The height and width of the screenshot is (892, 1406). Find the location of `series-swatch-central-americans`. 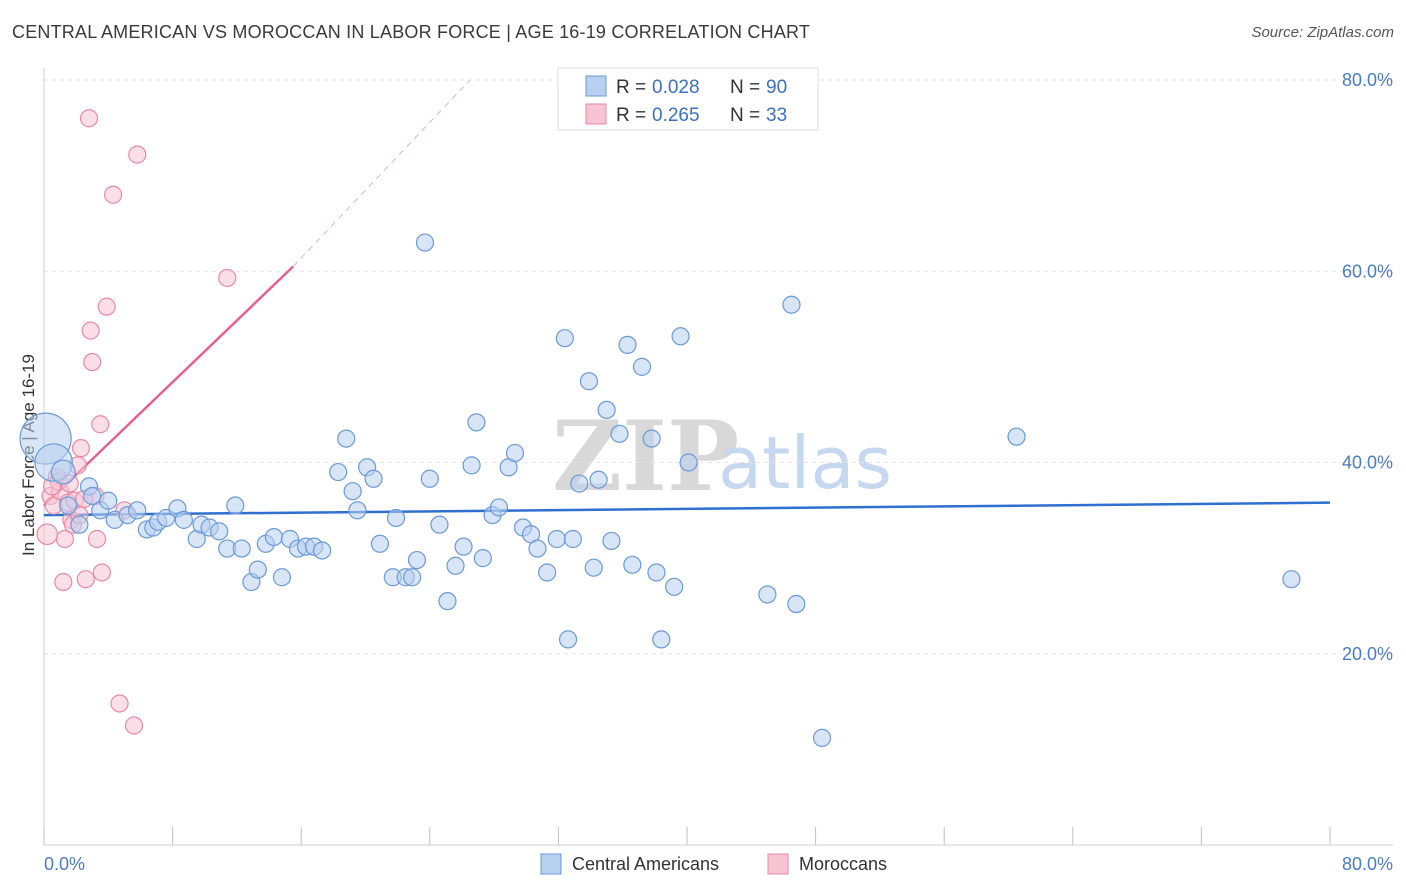

series-swatch-central-americans is located at coordinates (551, 864).